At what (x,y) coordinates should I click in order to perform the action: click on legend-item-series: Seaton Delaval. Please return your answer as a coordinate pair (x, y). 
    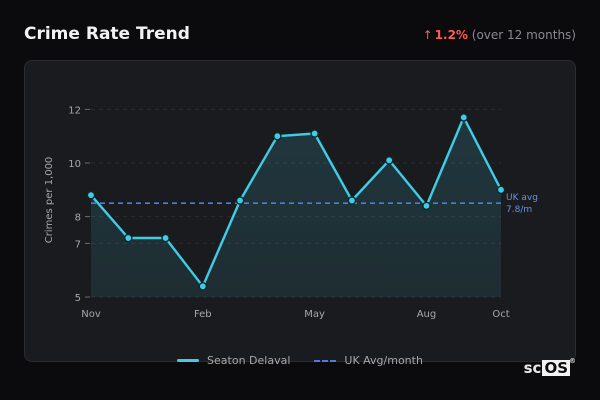
    Looking at the image, I should click on (233, 360).